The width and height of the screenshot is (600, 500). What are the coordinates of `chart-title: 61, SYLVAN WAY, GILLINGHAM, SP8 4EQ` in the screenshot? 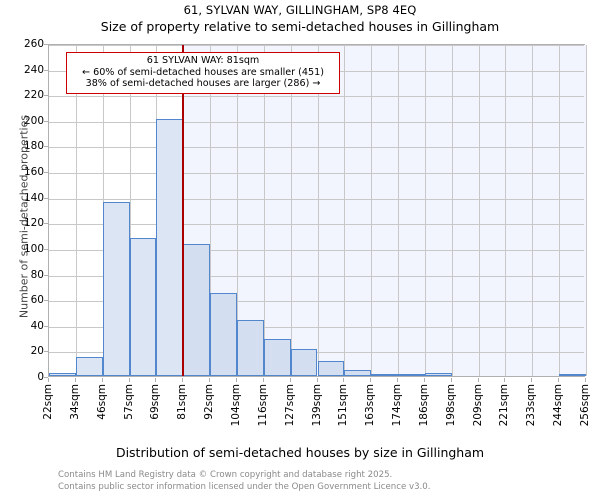 It's located at (300, 10).